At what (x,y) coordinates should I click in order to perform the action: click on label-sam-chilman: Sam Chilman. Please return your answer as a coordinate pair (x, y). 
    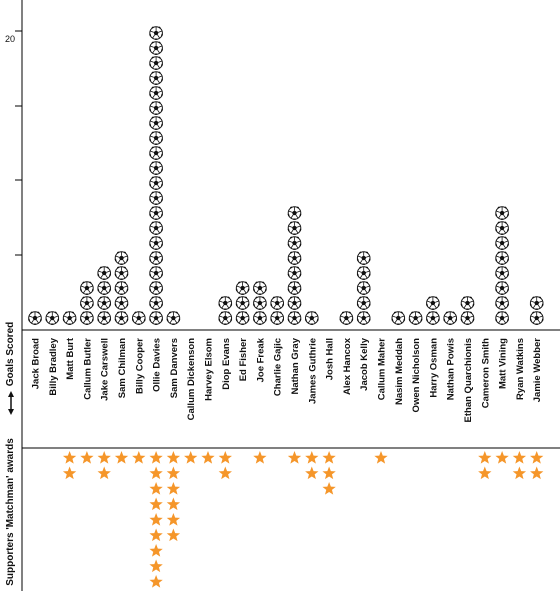
    Looking at the image, I should click on (122, 368).